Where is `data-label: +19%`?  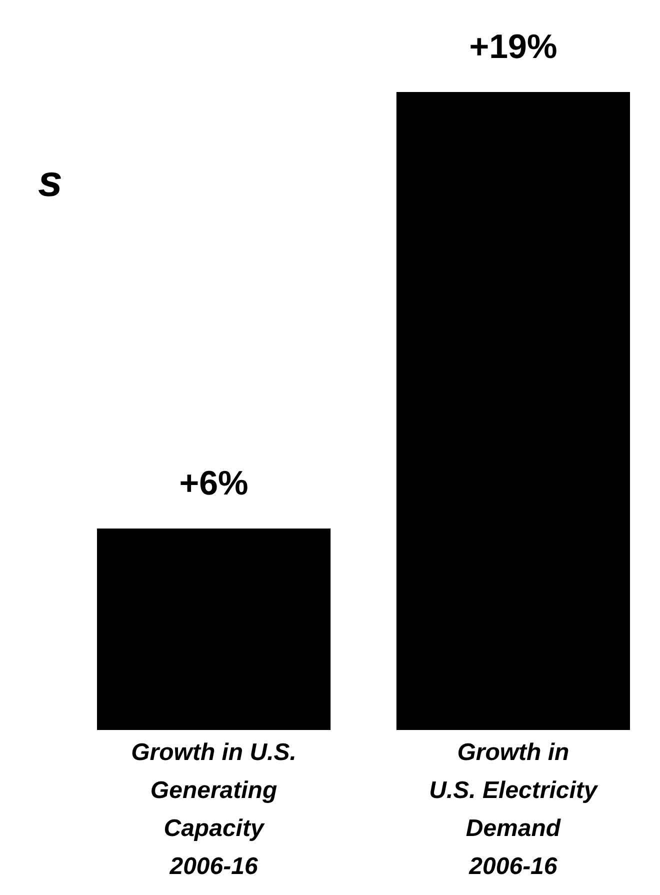
data-label: +19% is located at coordinates (513, 47).